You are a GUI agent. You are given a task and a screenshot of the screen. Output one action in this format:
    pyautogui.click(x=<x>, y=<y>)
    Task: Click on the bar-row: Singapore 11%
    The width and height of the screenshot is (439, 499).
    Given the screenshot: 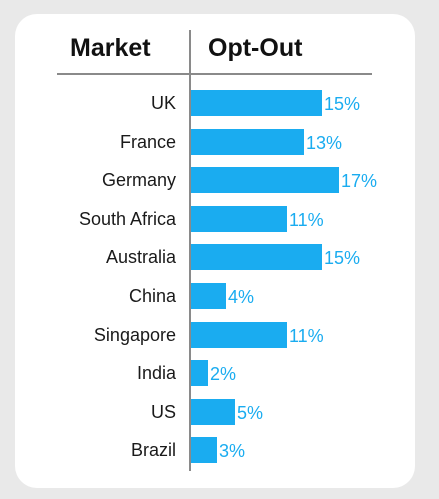 What is the action you would take?
    pyautogui.click(x=219, y=335)
    